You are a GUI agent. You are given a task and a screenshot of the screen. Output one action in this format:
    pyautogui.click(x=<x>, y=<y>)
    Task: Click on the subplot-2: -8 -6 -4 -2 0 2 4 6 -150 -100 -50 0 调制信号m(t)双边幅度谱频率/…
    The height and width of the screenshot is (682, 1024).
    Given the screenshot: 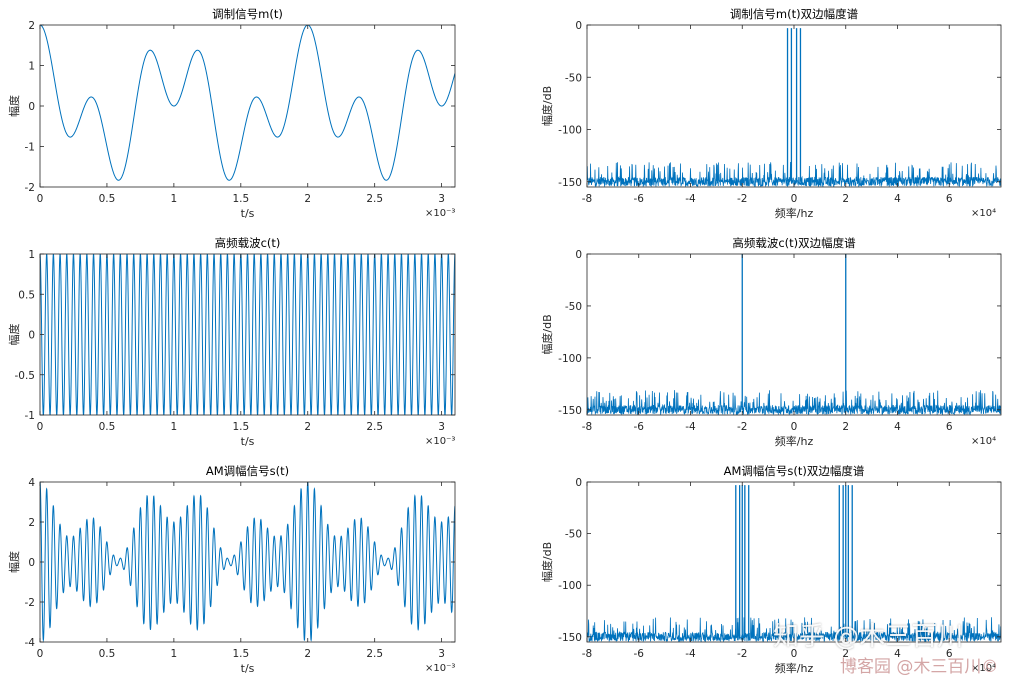 What is the action you would take?
    pyautogui.click(x=771, y=113)
    